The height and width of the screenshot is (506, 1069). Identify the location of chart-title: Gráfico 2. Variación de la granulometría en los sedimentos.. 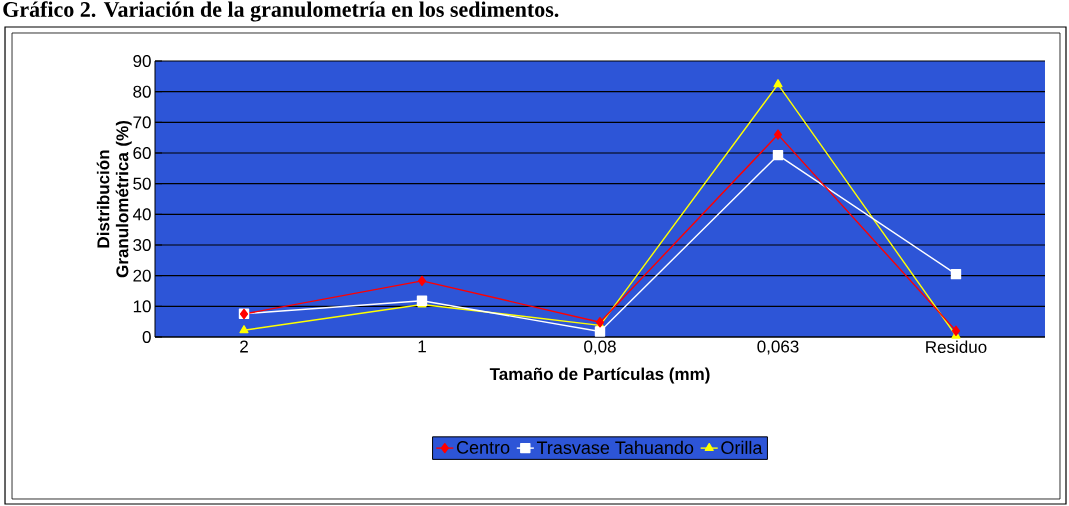
(281, 11).